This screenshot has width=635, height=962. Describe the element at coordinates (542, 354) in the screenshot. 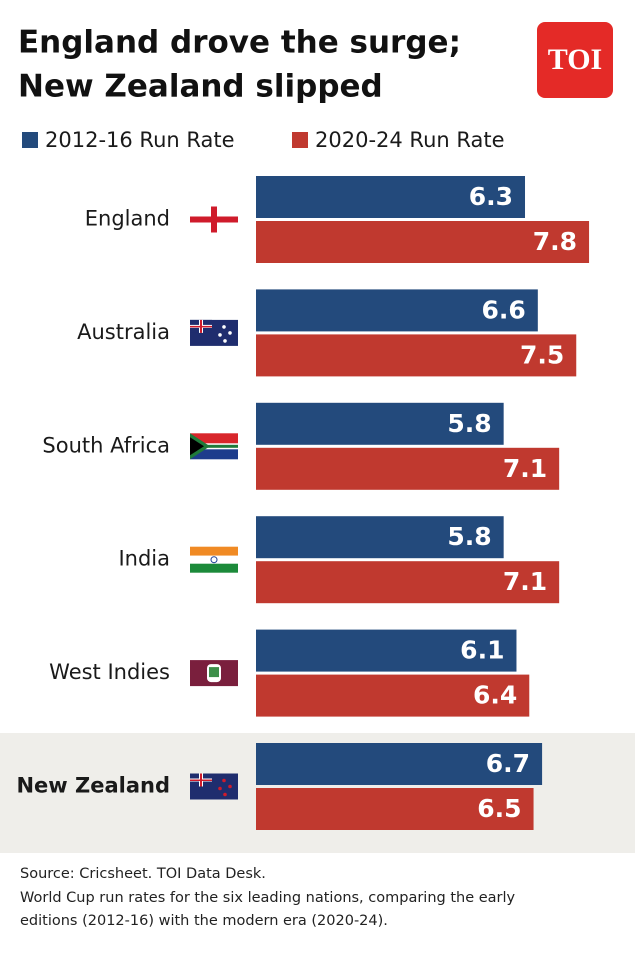

I see `value-label: 7.5` at that location.